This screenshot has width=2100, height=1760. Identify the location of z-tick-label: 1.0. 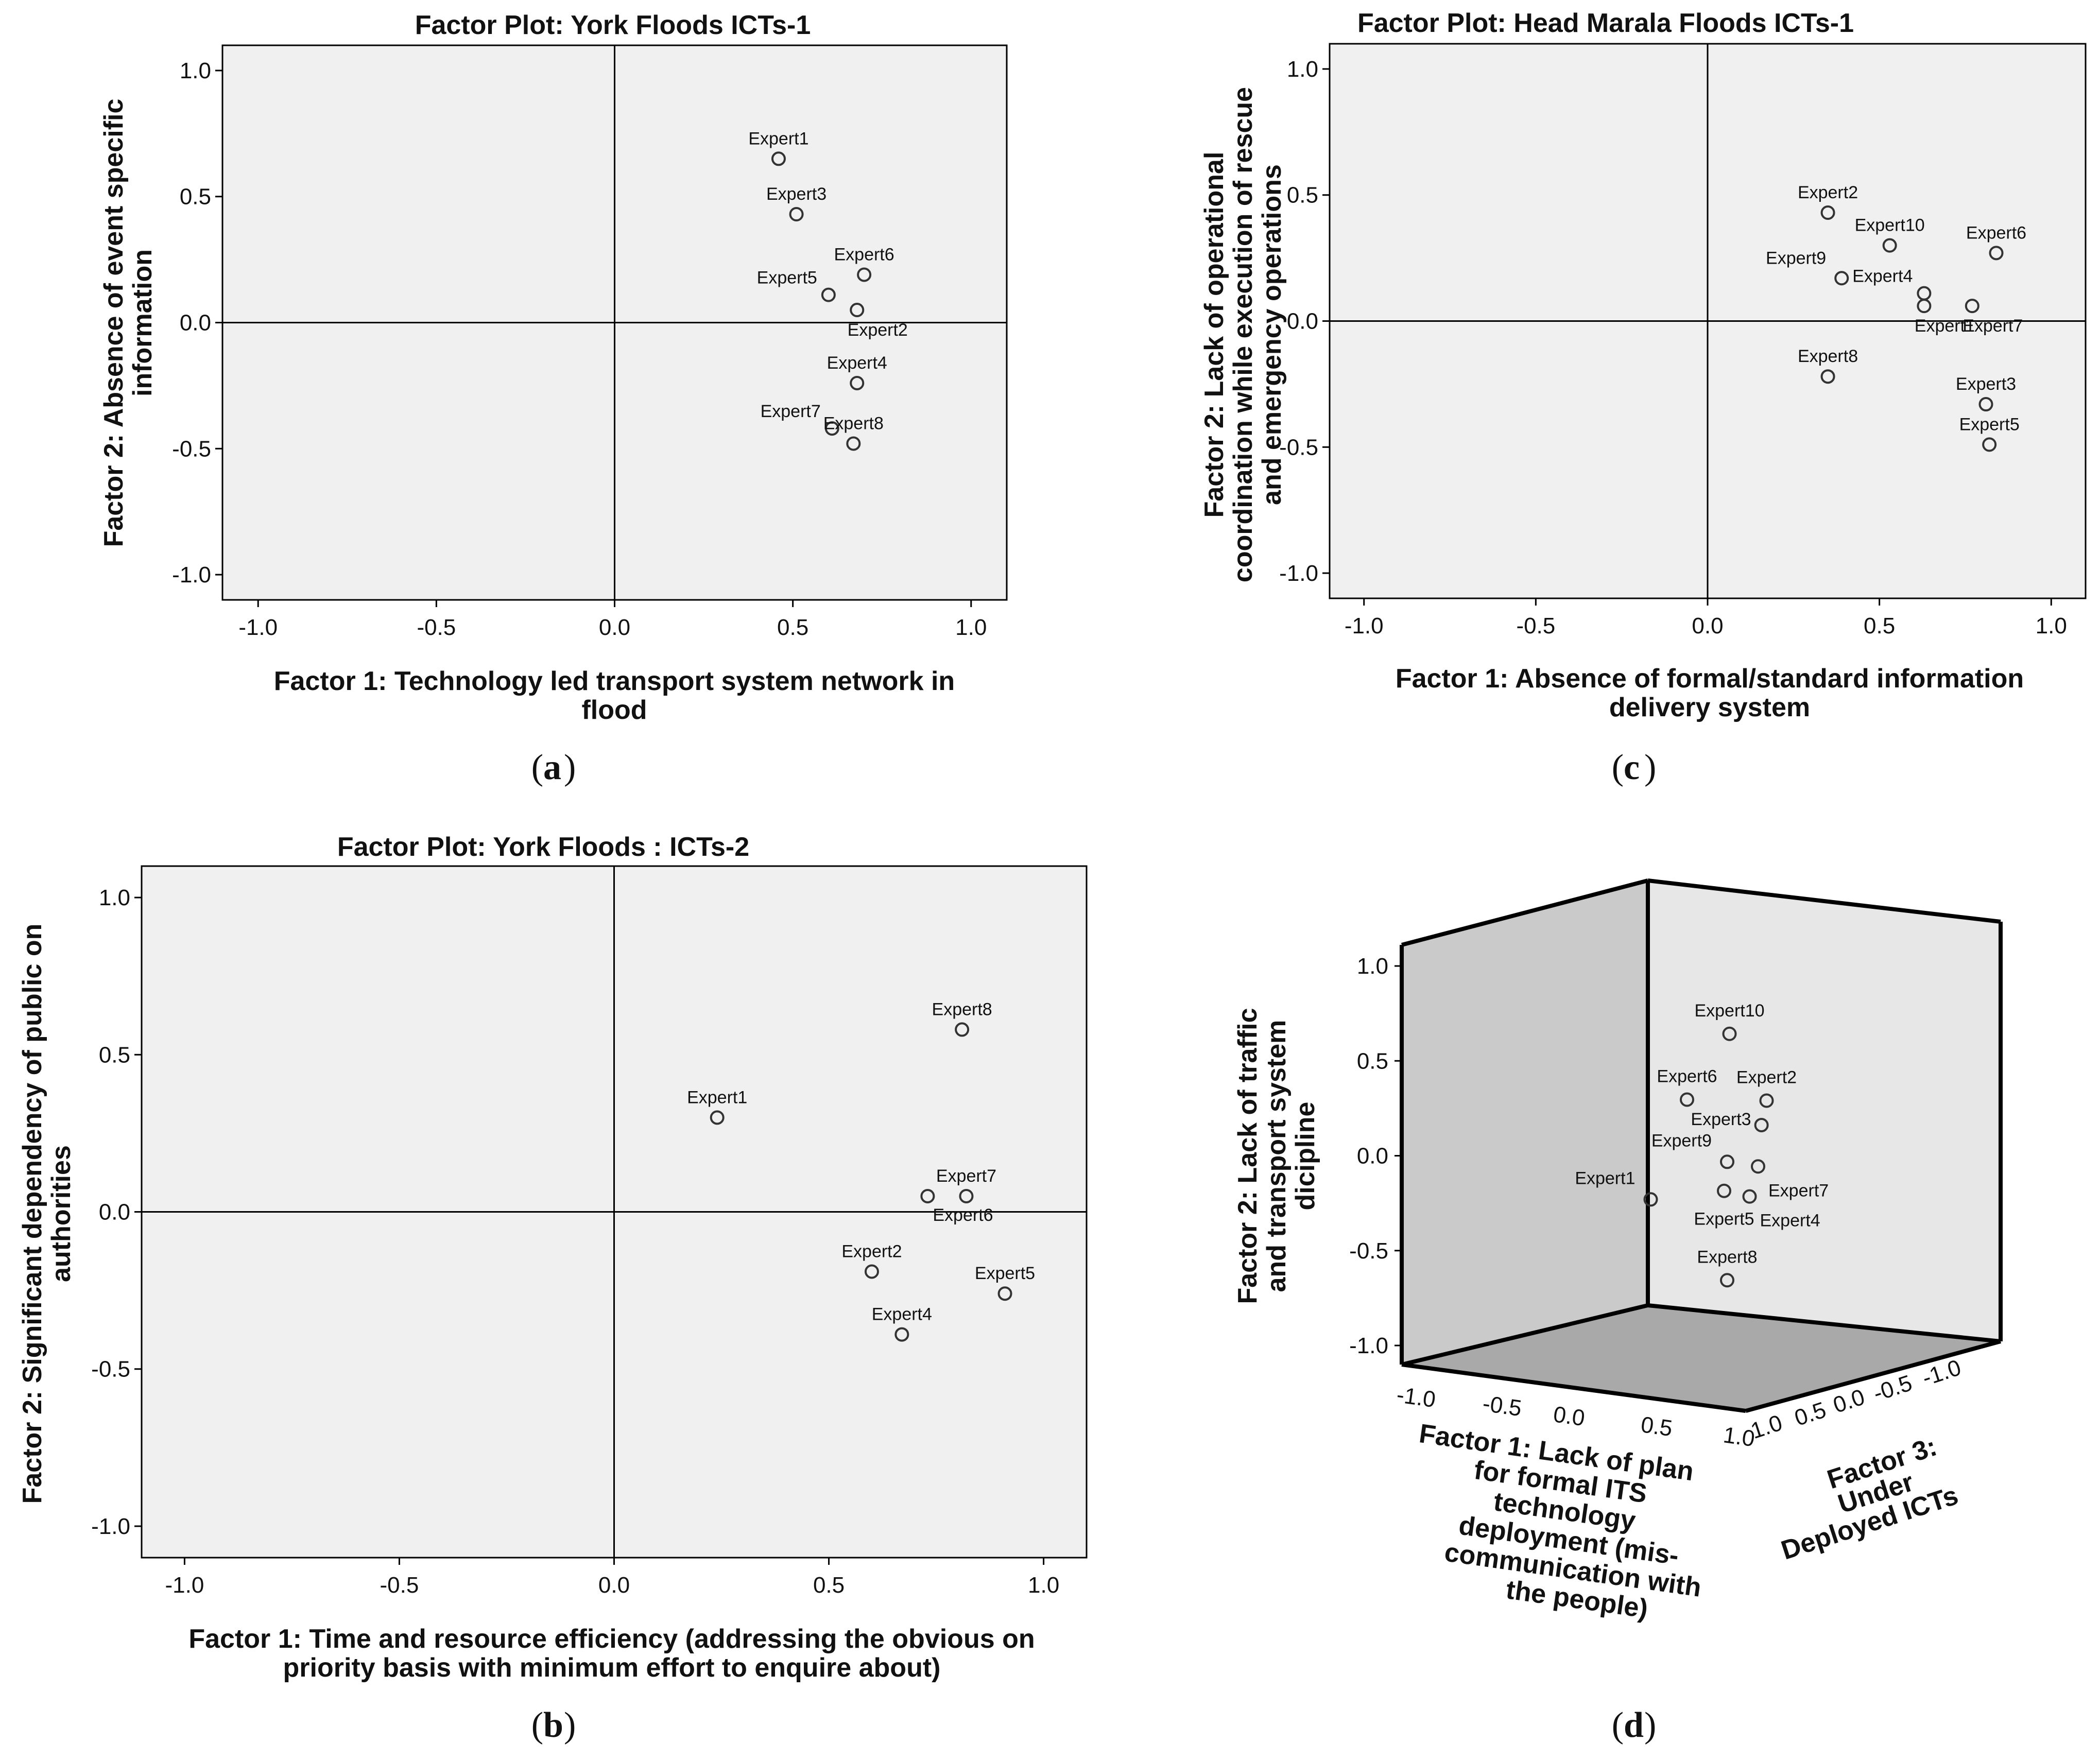
(1766, 1427).